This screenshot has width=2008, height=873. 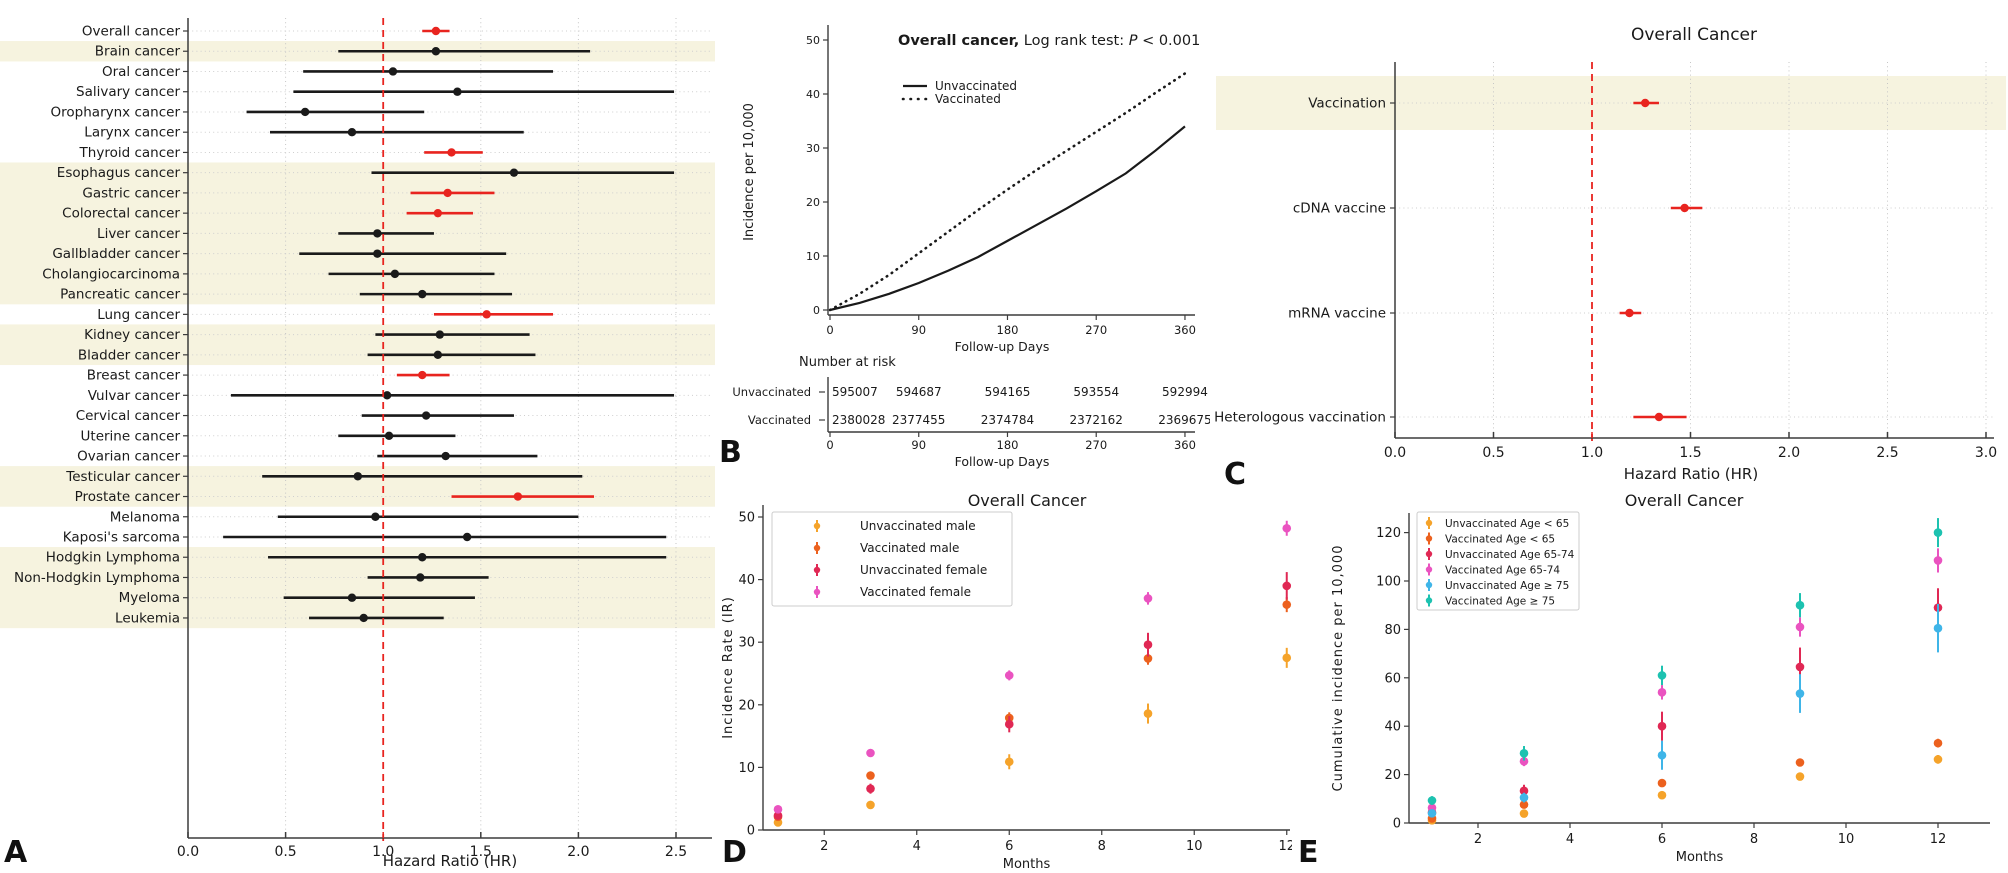 I want to click on forest-row: Heterologous vaccination, so click(x=1604, y=418).